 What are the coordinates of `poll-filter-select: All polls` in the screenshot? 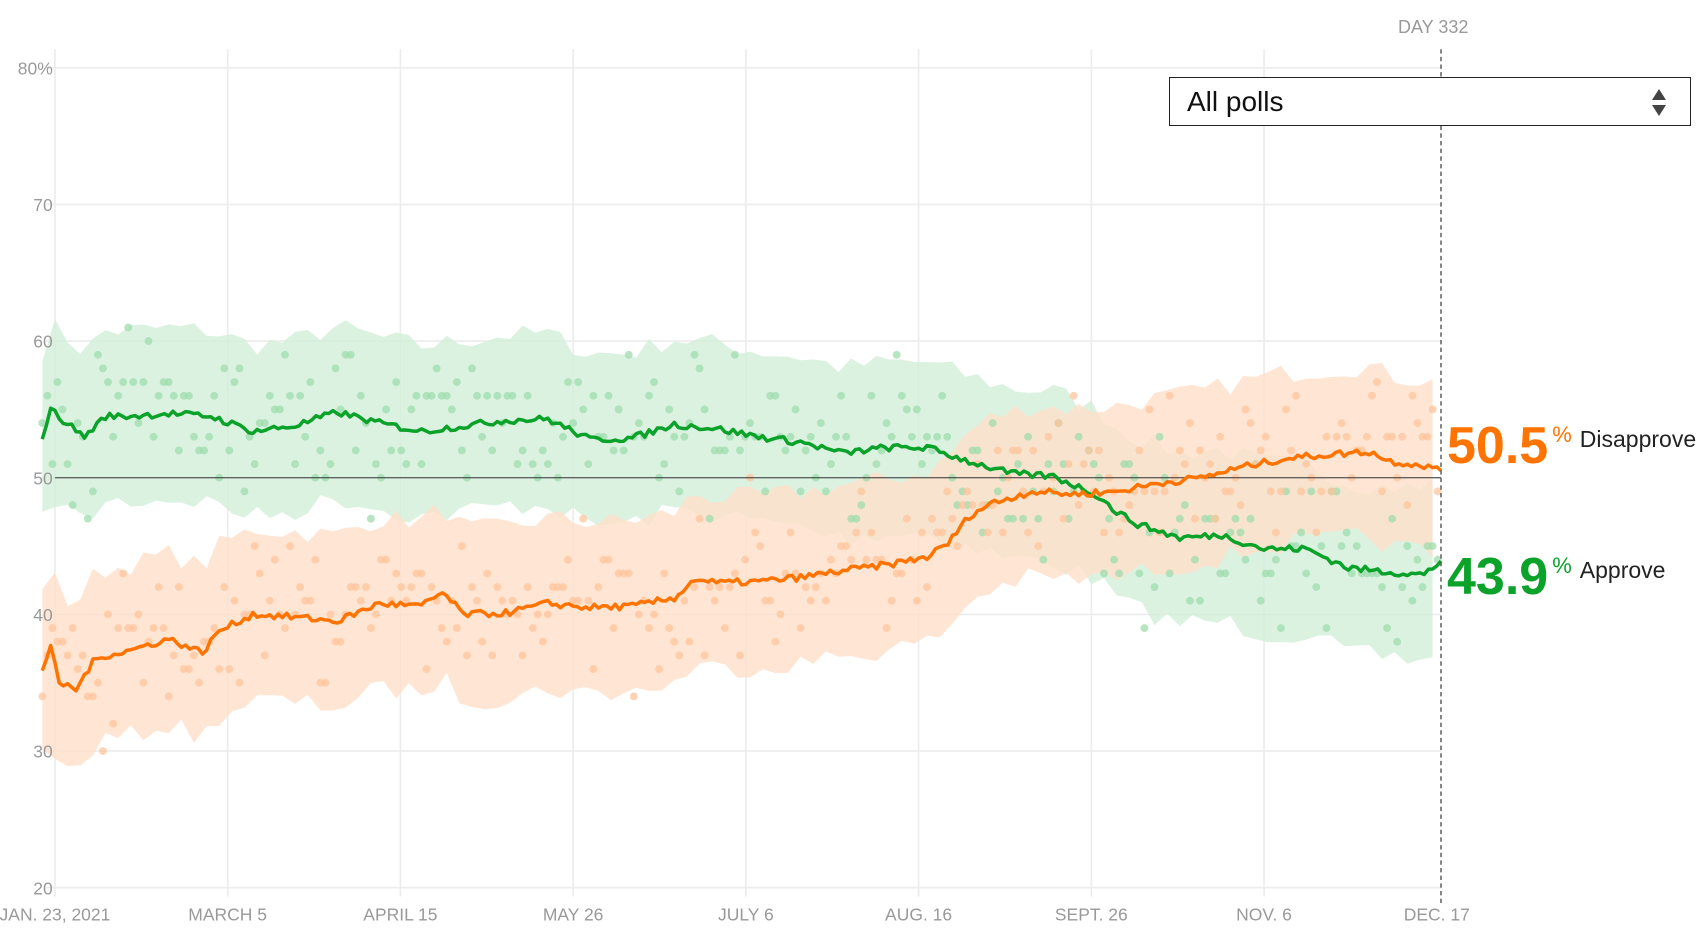 It's located at (1430, 101).